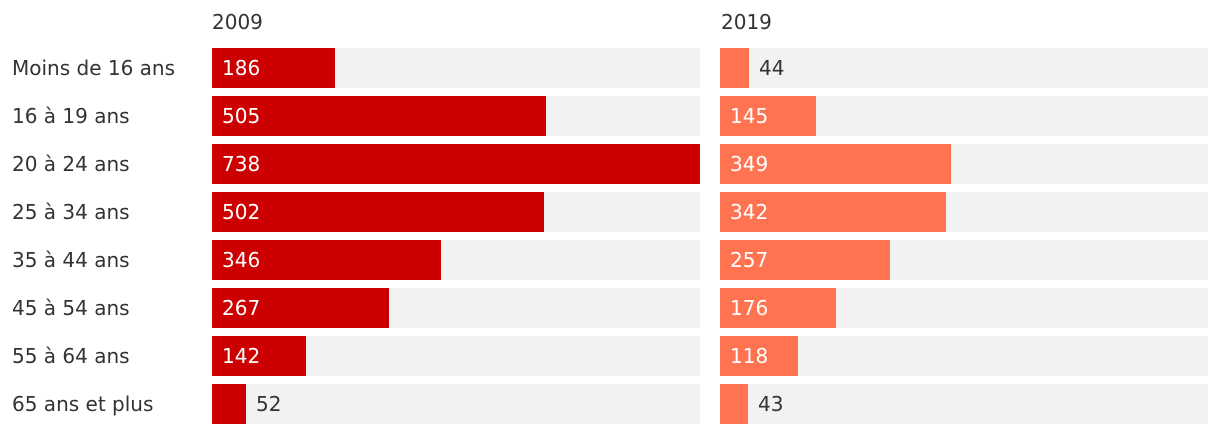 This screenshot has height=434, width=1220. I want to click on data-label: 342, so click(749, 212).